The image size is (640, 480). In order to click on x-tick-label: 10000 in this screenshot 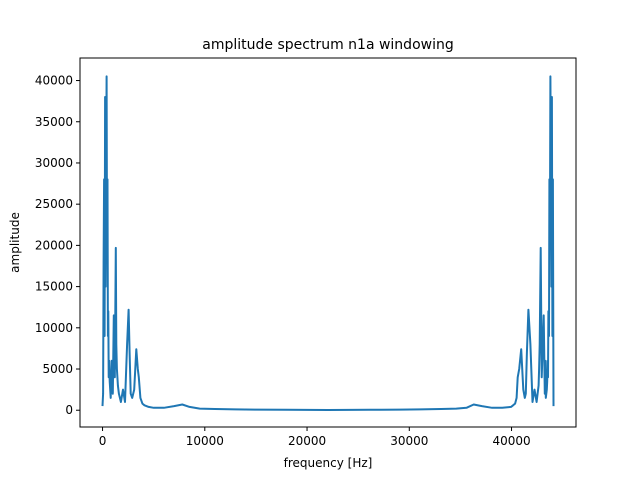, I will do `click(205, 441)`.